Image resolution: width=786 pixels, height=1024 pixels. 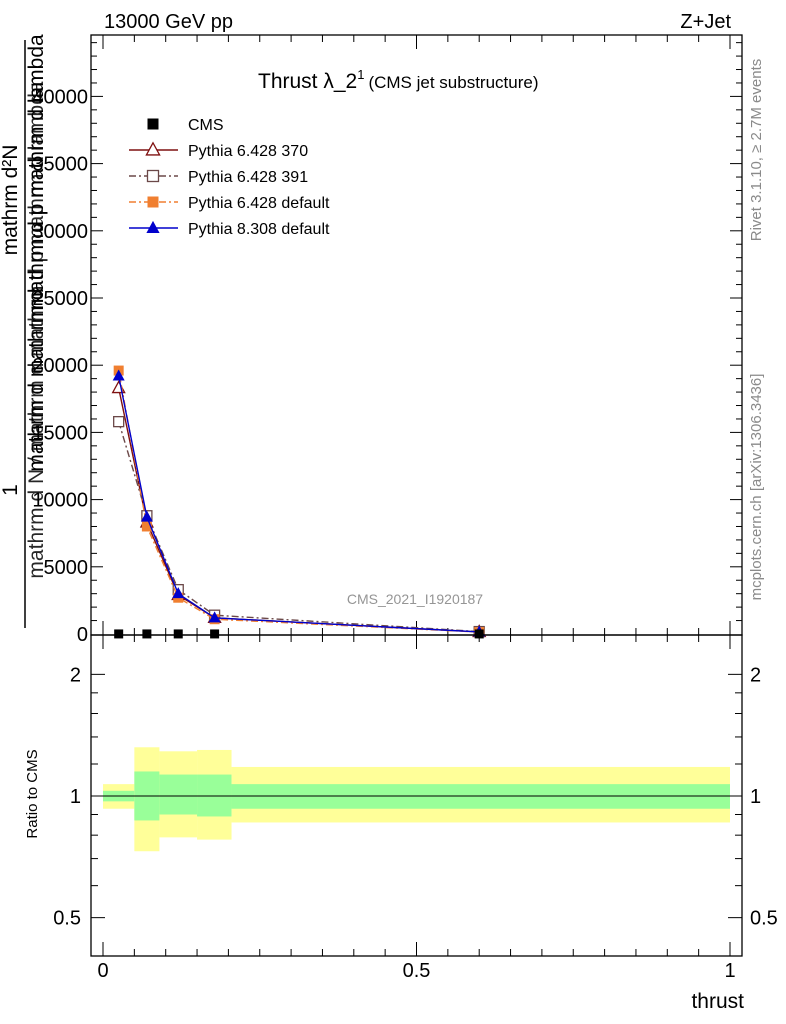 What do you see at coordinates (82, 635) in the screenshot?
I see `y-tick-label: 0` at bounding box center [82, 635].